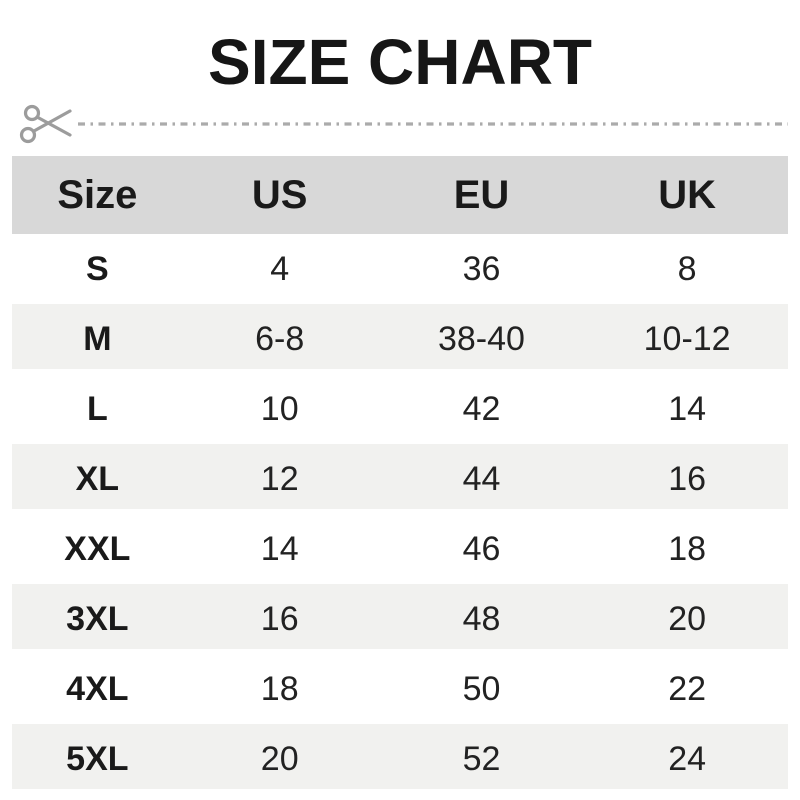 Image resolution: width=800 pixels, height=800 pixels. What do you see at coordinates (400, 125) in the screenshot?
I see `cut-line` at bounding box center [400, 125].